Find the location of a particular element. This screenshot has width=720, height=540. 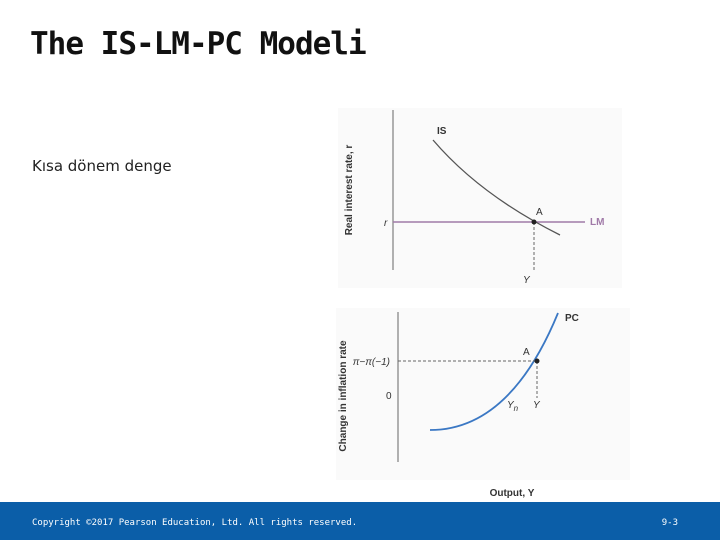

yn-base: Y is located at coordinates (511, 405).